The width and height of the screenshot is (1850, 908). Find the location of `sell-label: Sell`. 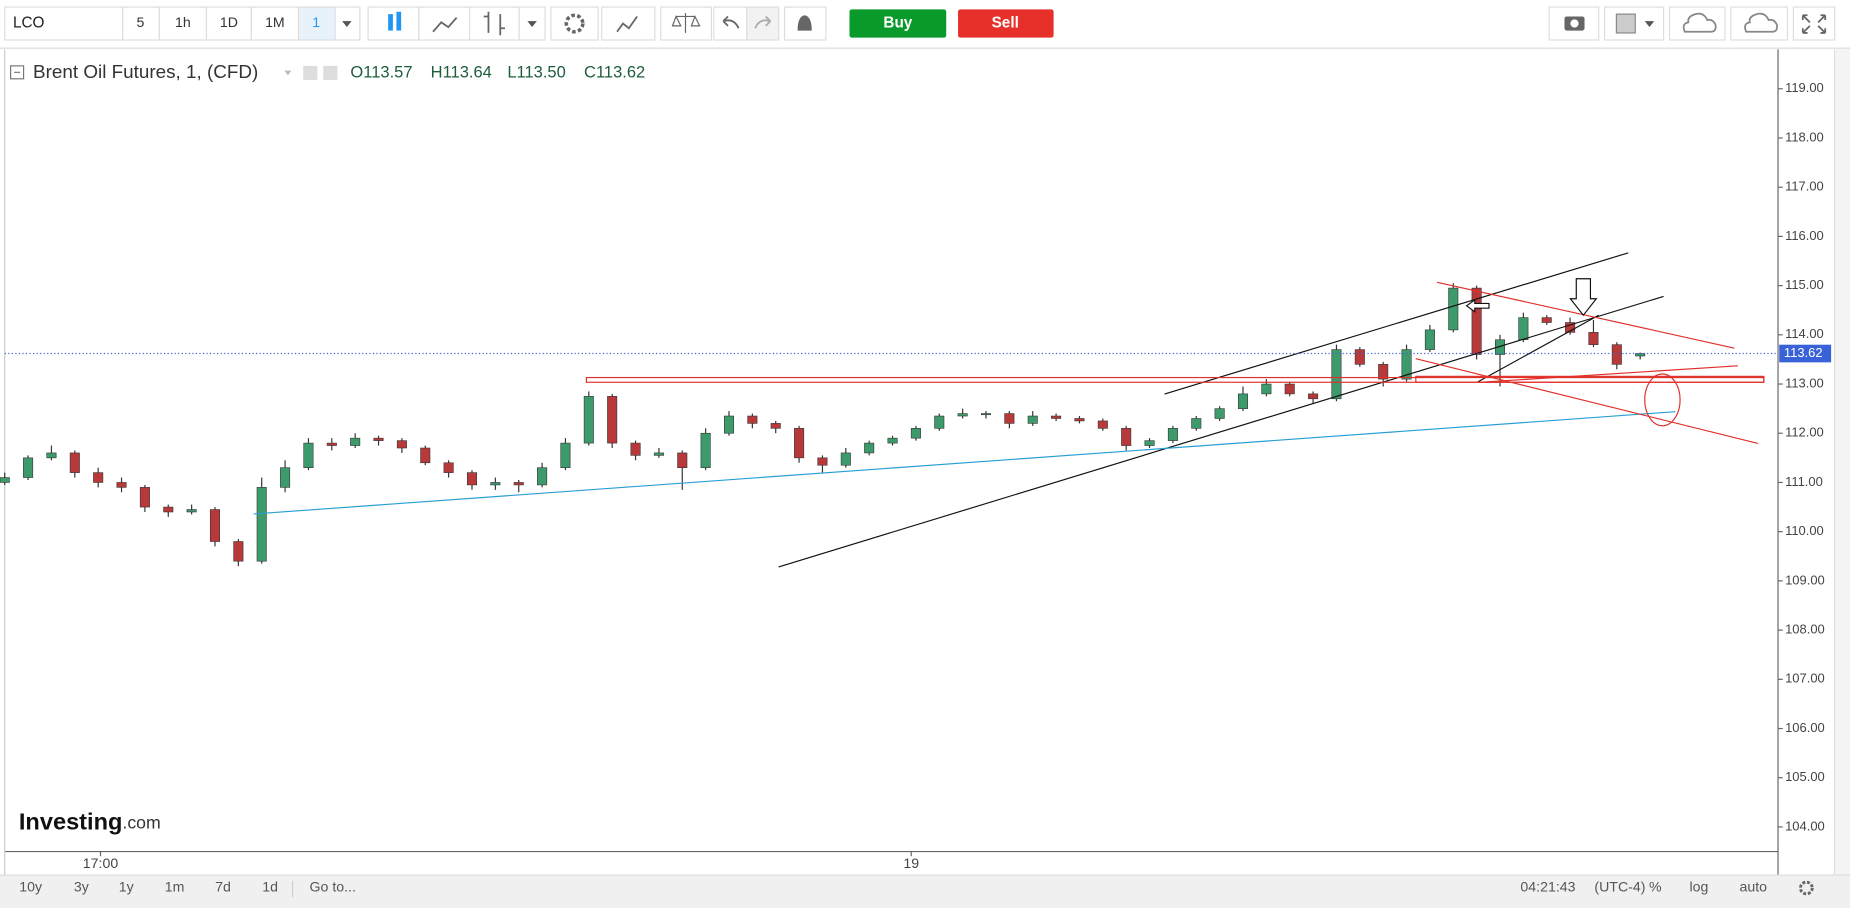

sell-label: Sell is located at coordinates (1005, 23).